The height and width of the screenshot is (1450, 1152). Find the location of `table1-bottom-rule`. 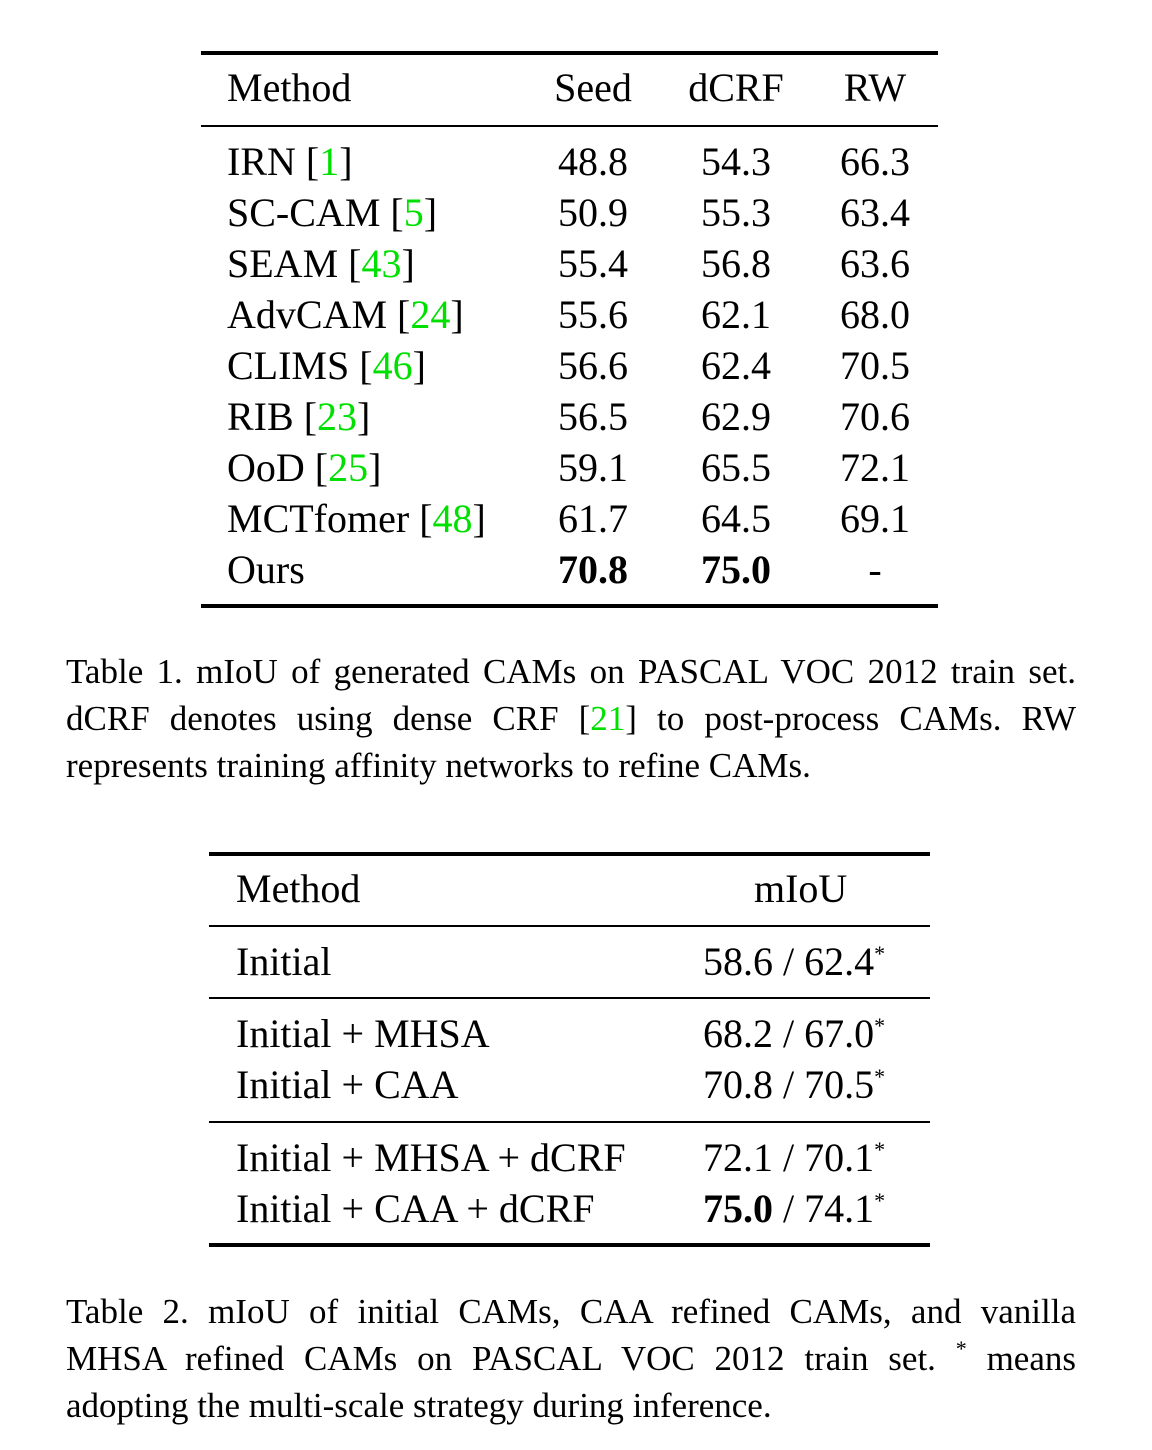

table1-bottom-rule is located at coordinates (569, 606).